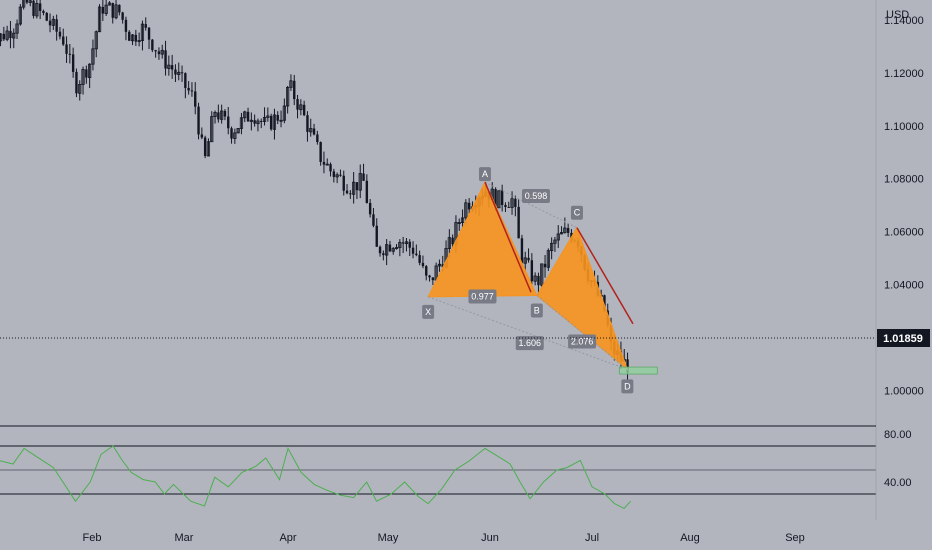 This screenshot has height=550, width=932. What do you see at coordinates (315, 477) in the screenshot?
I see `rsi-line` at bounding box center [315, 477].